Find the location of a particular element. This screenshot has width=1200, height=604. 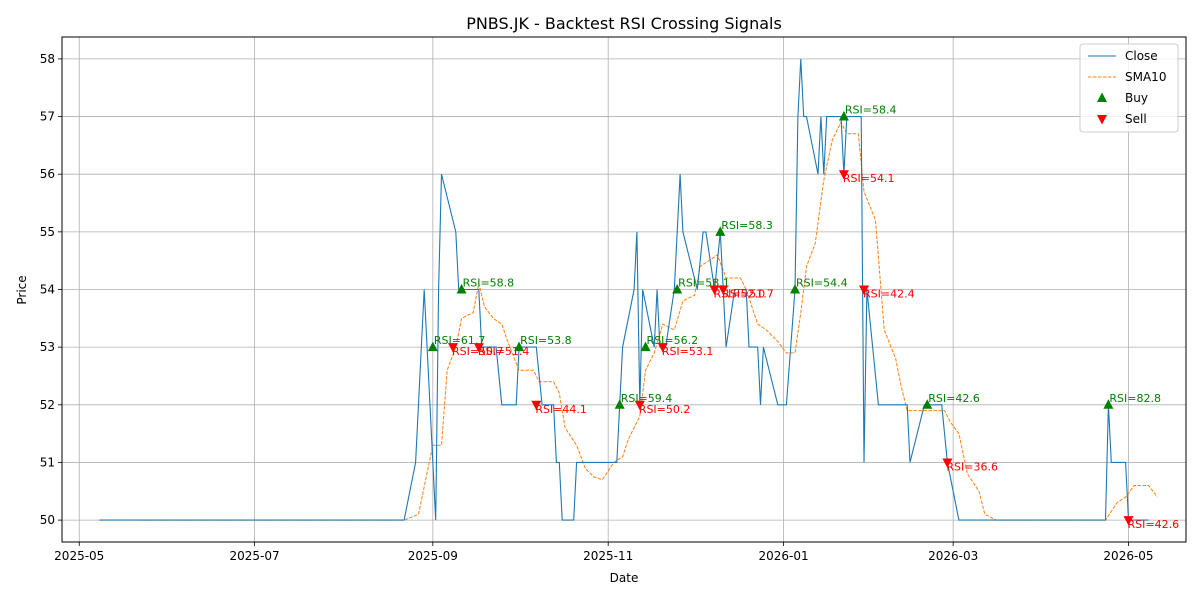

legend-label: Close is located at coordinates (1141, 56).